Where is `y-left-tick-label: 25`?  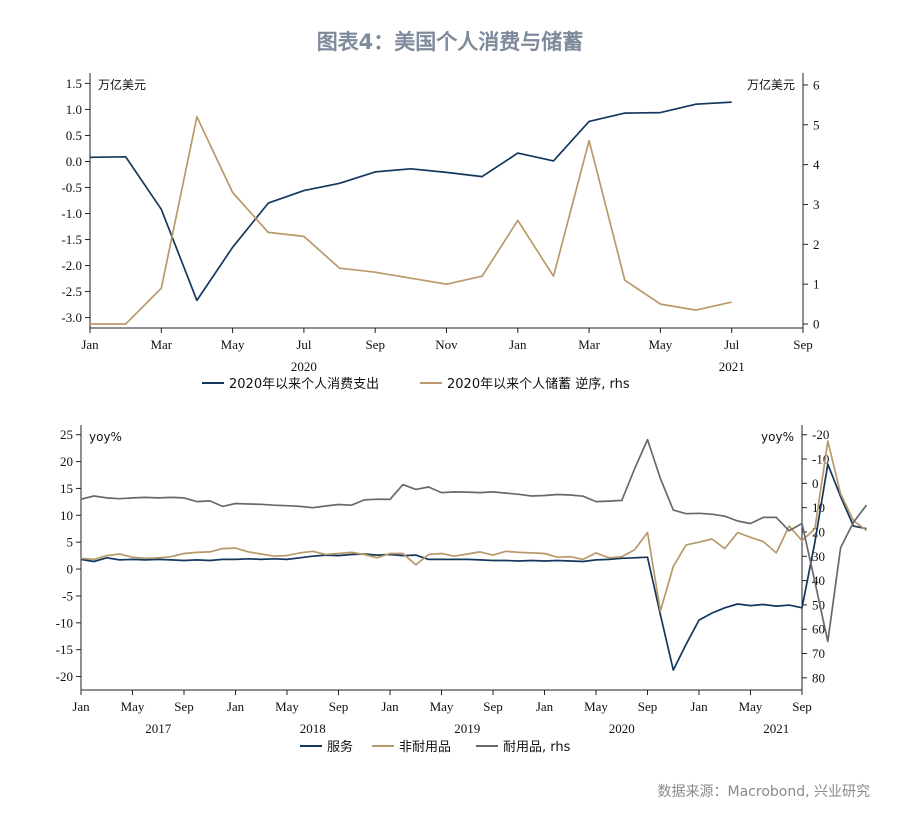 y-left-tick-label: 25 is located at coordinates (66, 434).